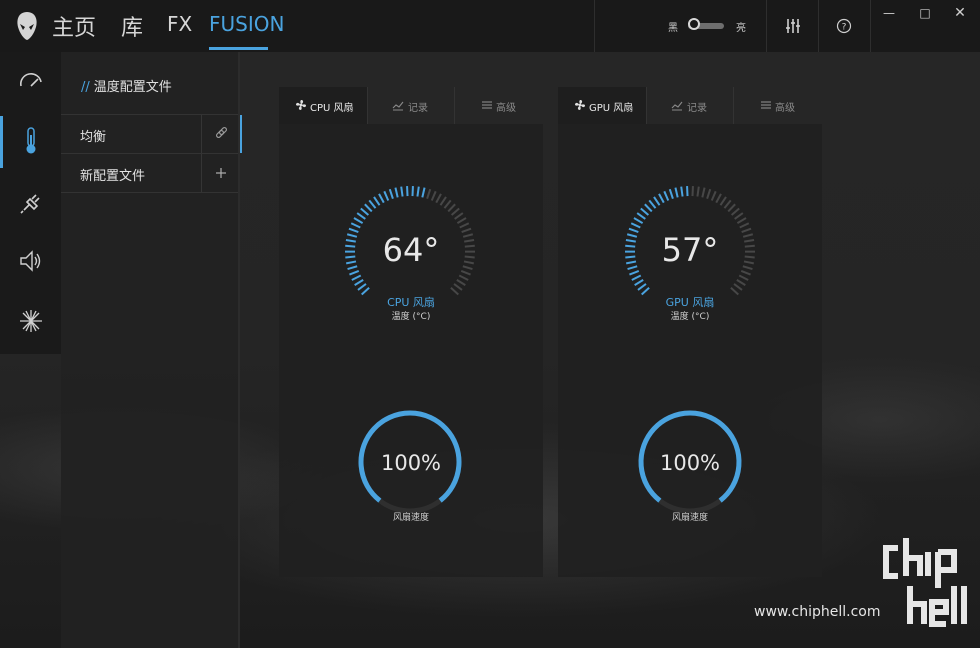 Image resolution: width=980 pixels, height=648 pixels. Describe the element at coordinates (93, 137) in the screenshot. I see `profile-item-label: 均衡` at that location.